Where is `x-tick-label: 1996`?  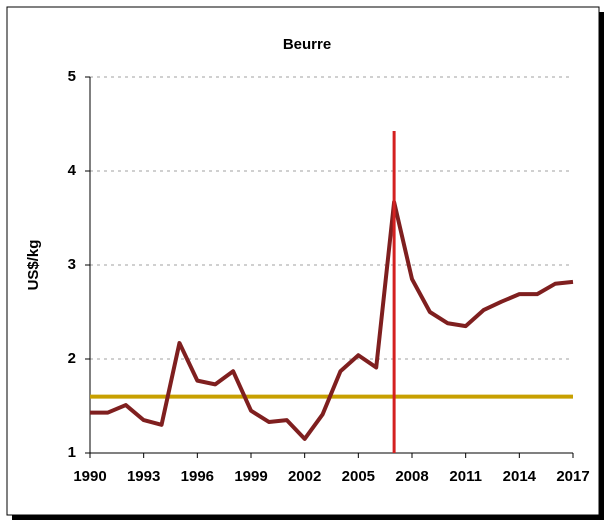
x-tick-label: 1996 is located at coordinates (197, 476).